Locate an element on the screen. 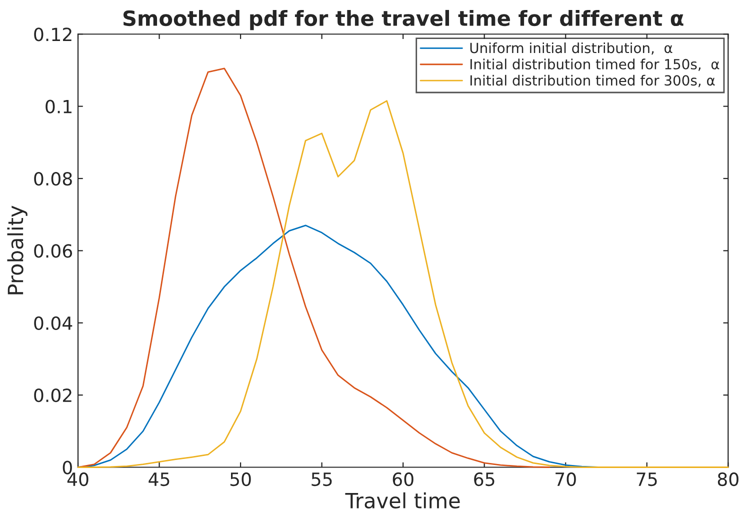  x-tick-label: 50 is located at coordinates (240, 479).